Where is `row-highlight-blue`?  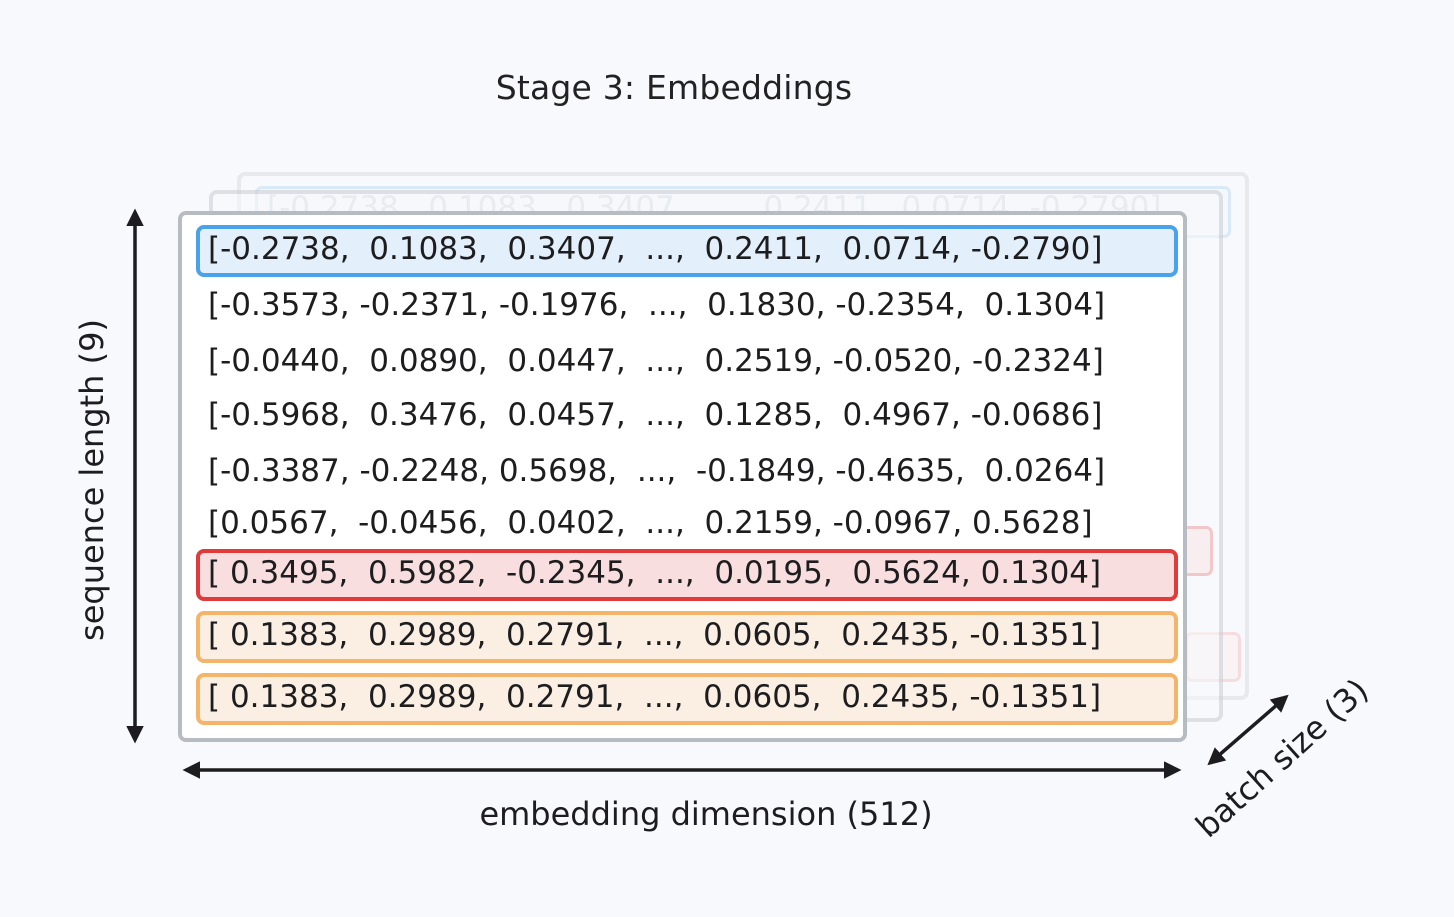
row-highlight-blue is located at coordinates (687, 251).